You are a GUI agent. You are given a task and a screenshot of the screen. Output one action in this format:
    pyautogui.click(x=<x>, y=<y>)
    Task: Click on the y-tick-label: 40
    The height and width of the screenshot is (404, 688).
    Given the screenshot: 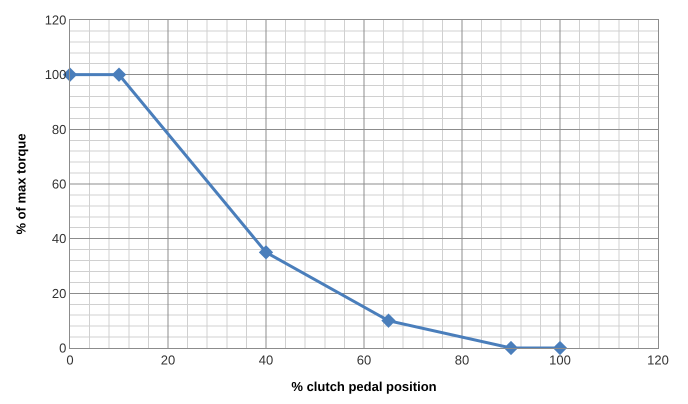 What is the action you would take?
    pyautogui.click(x=59, y=238)
    